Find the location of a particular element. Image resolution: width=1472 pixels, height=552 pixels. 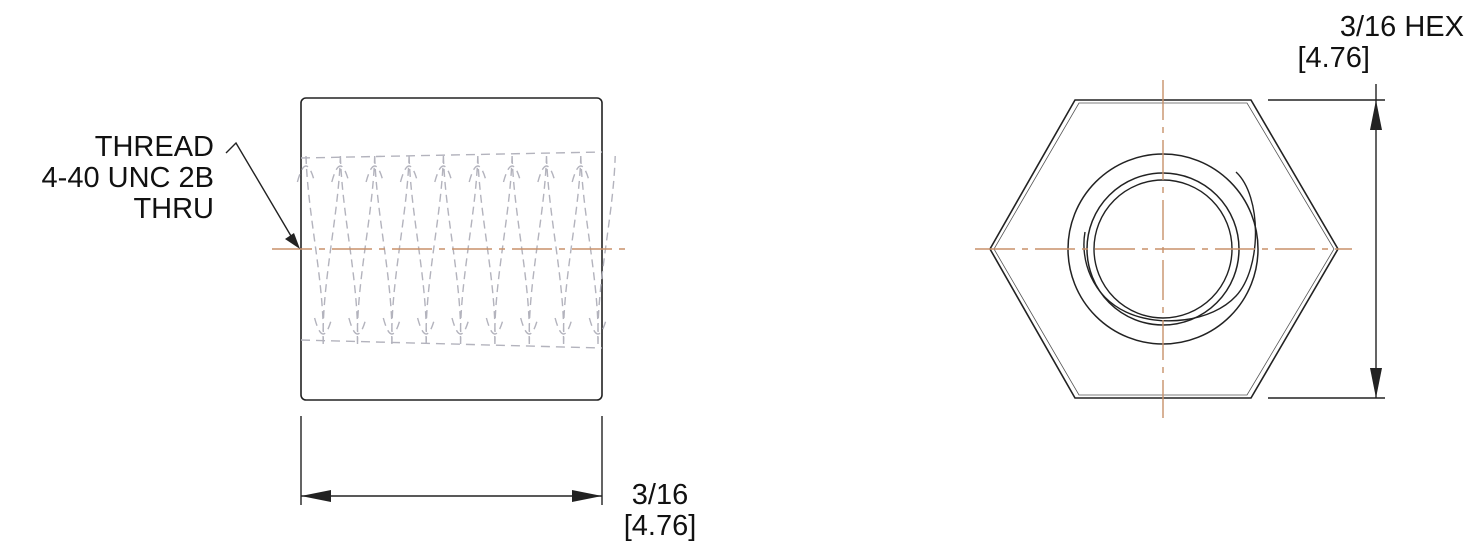

hex-arrow-top is located at coordinates (1376, 115).